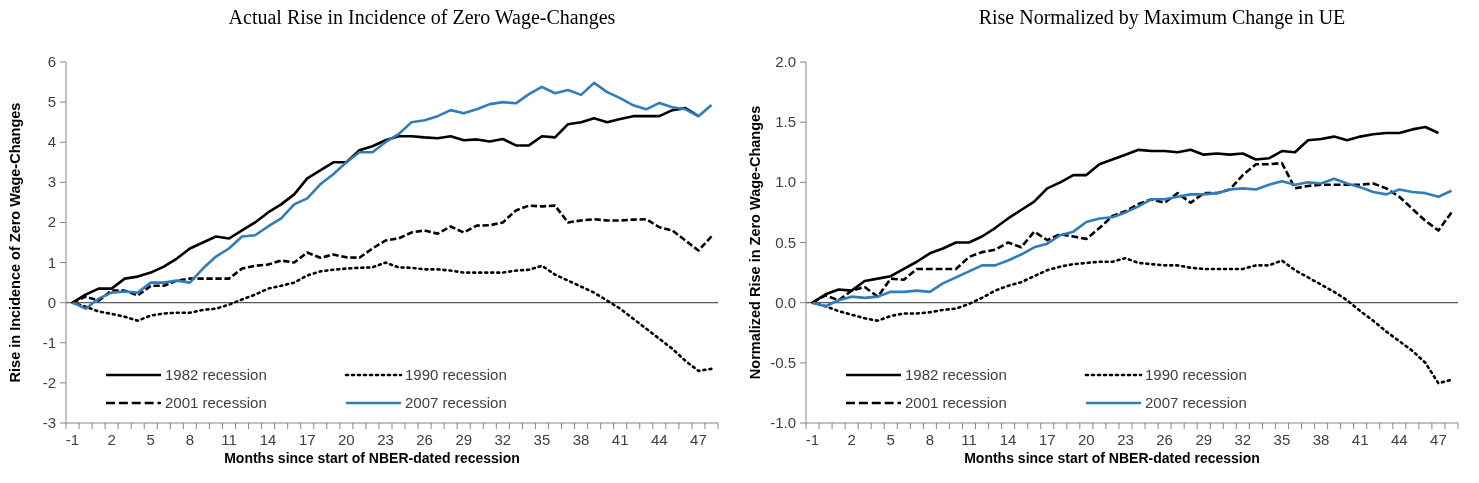 This screenshot has height=483, width=1479. What do you see at coordinates (49, 382) in the screenshot?
I see `y-tick-label: -2` at bounding box center [49, 382].